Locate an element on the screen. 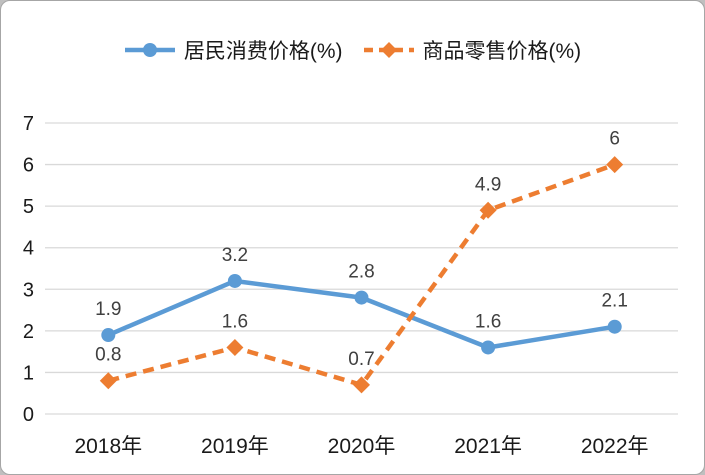 This screenshot has height=475, width=705. marker-circle-s0-p0 is located at coordinates (108, 335).